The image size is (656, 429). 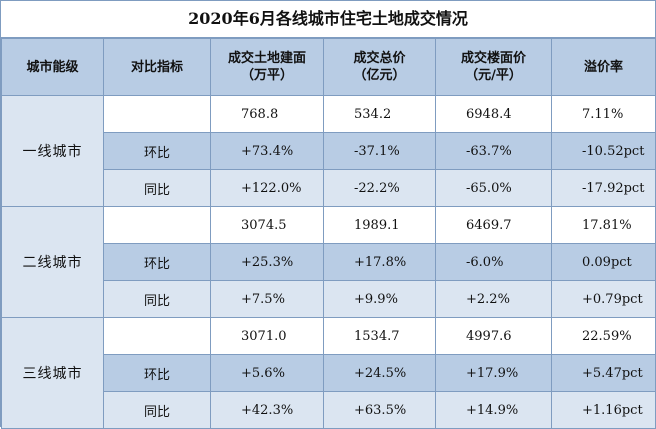 I want to click on land-area-cell: +122.0%, so click(x=267, y=188).